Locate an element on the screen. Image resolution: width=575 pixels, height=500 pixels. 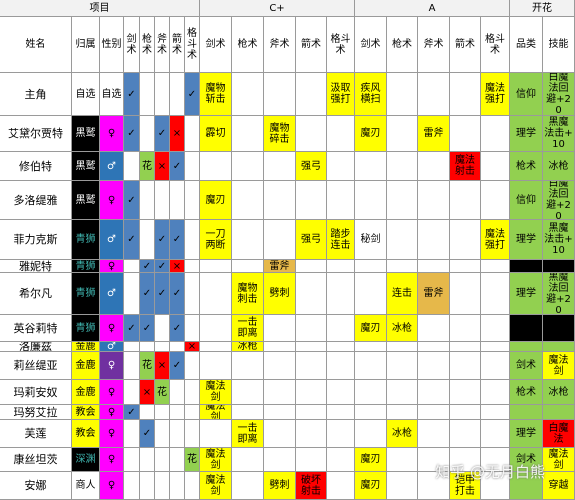
table-cell: 深渊 is located at coordinates (86, 460).